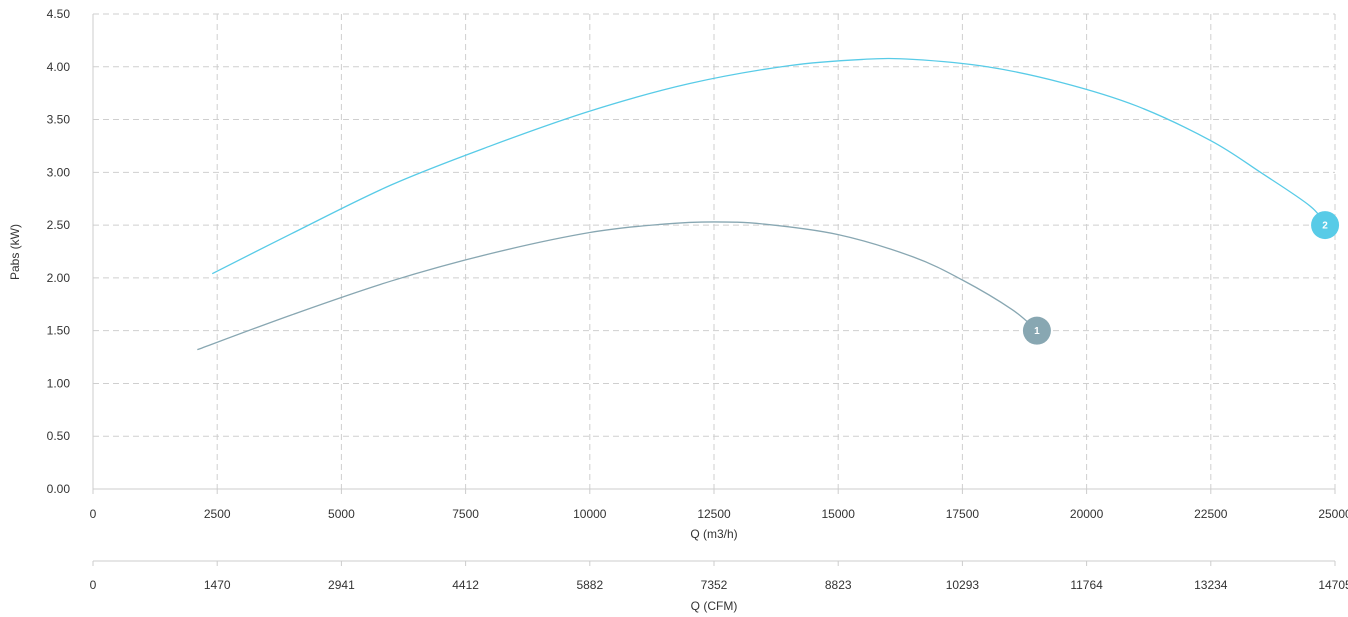  I want to click on x-tick-label: 17500, so click(963, 514).